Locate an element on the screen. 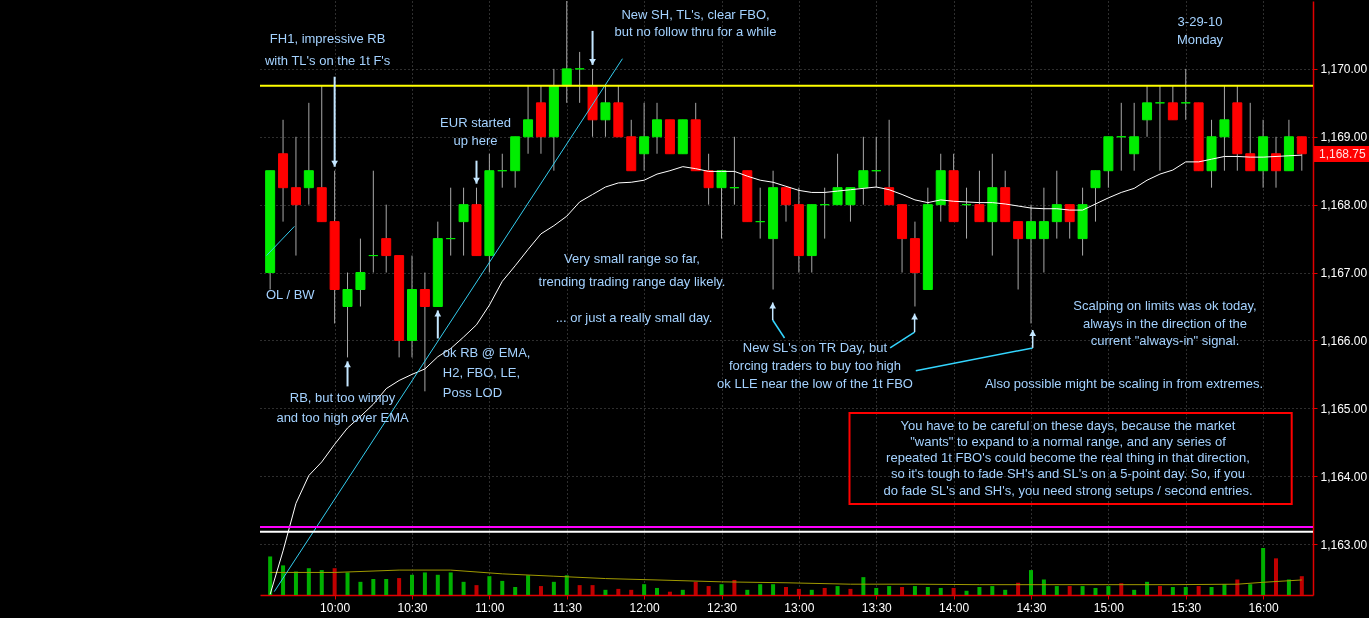 Image resolution: width=1369 pixels, height=618 pixels. y-tick-label: 1,166.00 is located at coordinates (1344, 340).